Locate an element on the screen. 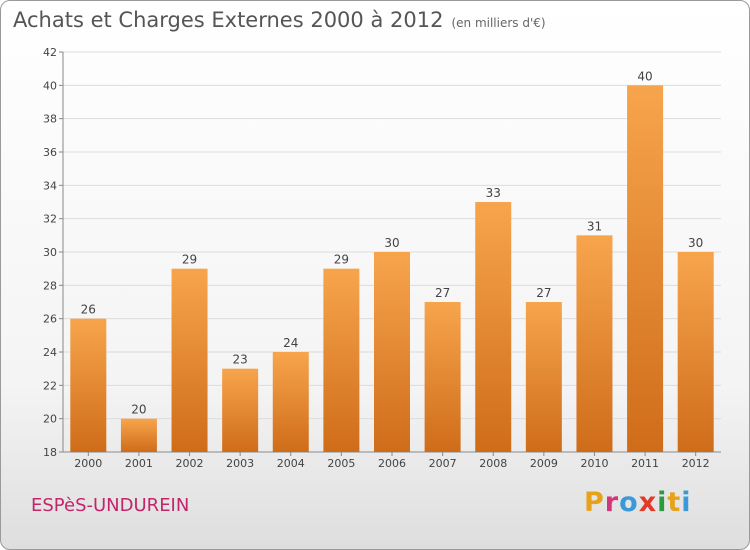  x-tick-label: 2012 is located at coordinates (696, 463).